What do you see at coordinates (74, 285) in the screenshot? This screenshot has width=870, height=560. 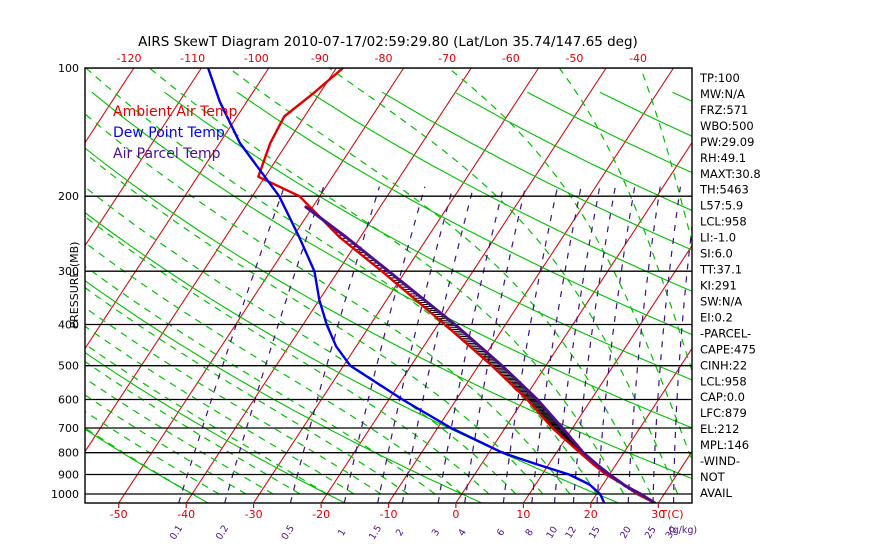 I see `y-axis-label: PRESSURE (MB)` at bounding box center [74, 285].